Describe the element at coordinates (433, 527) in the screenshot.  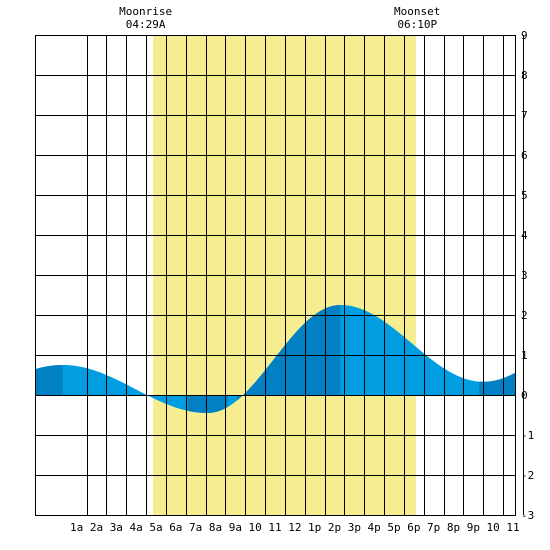
I see `x-tick-label: 7p` at that location.